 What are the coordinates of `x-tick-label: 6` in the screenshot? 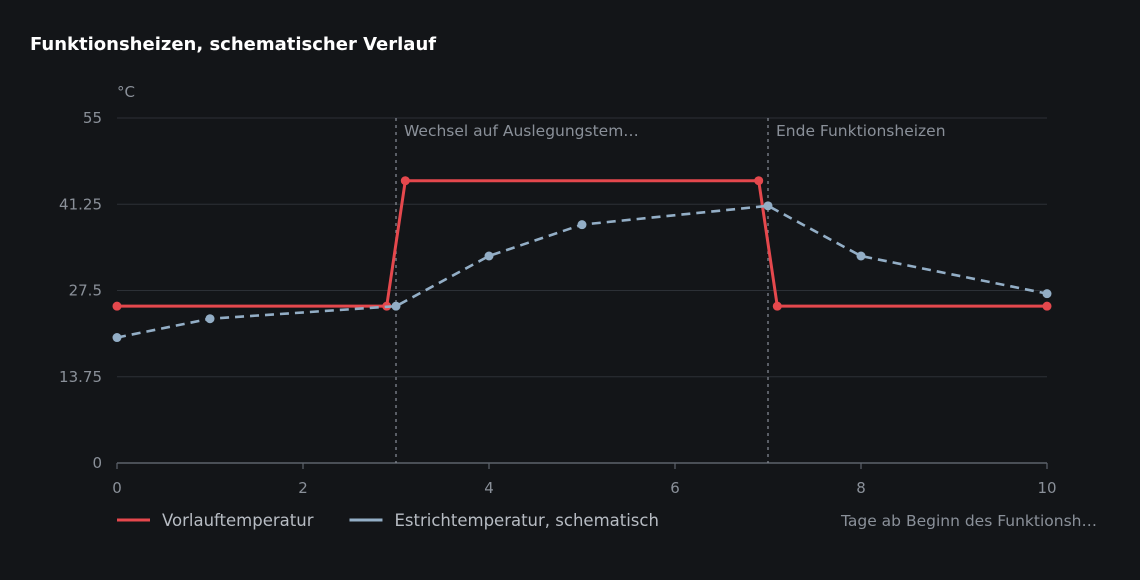 It's located at (675, 488).